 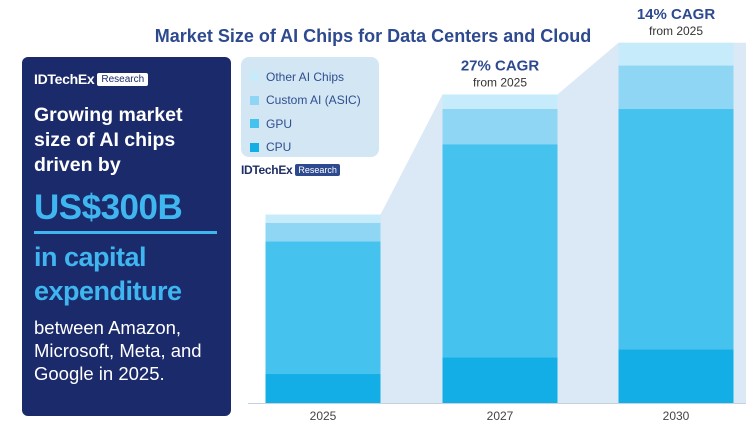 I want to click on bar-2025-gpu, so click(x=323, y=308).